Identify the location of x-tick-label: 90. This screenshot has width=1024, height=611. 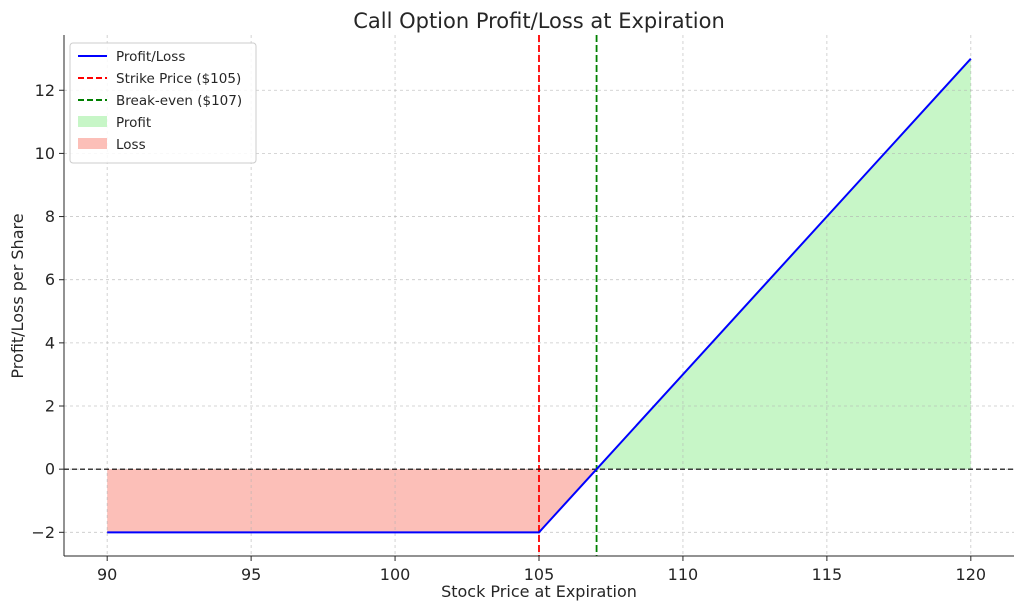
(107, 574).